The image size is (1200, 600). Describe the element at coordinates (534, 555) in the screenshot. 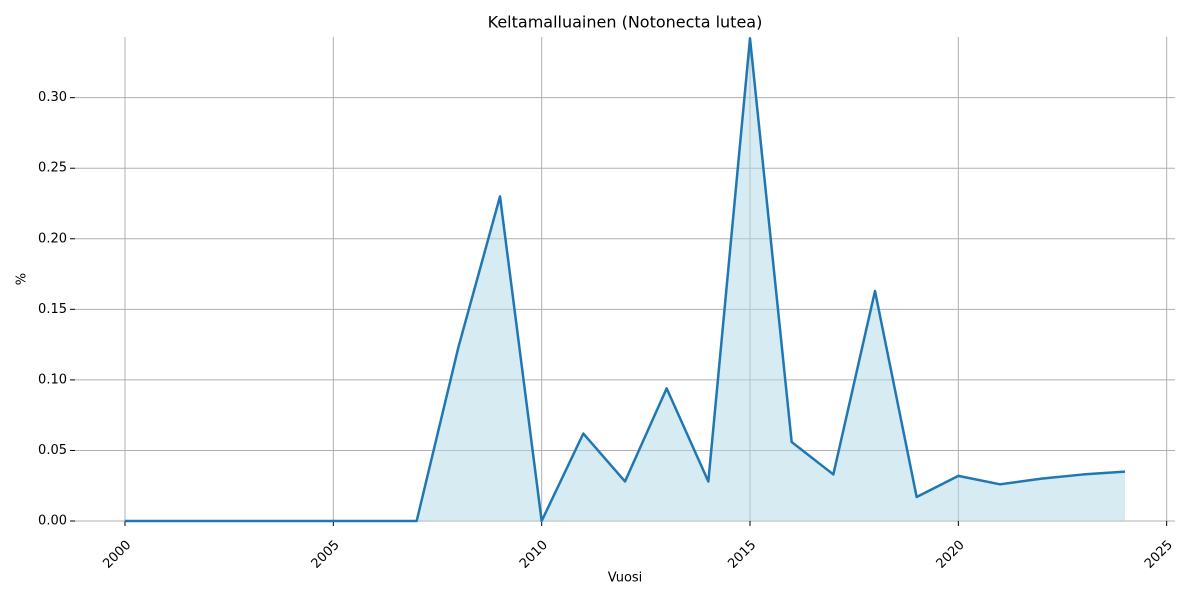

I see `x-tick-label: 2010` at that location.